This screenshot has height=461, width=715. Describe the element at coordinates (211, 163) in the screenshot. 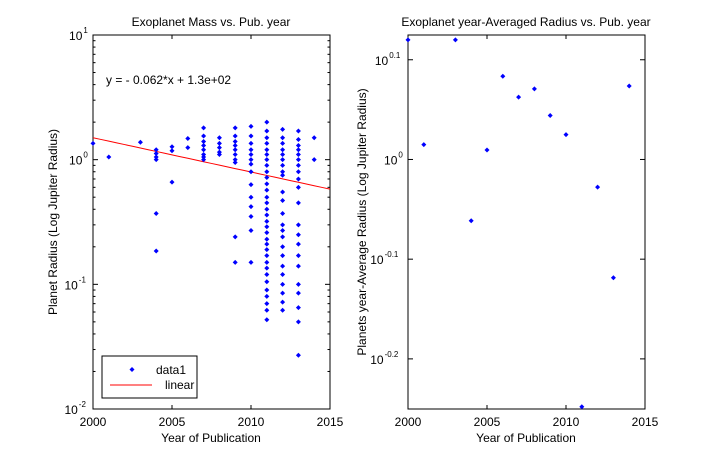

I see `left-fit-layer` at that location.